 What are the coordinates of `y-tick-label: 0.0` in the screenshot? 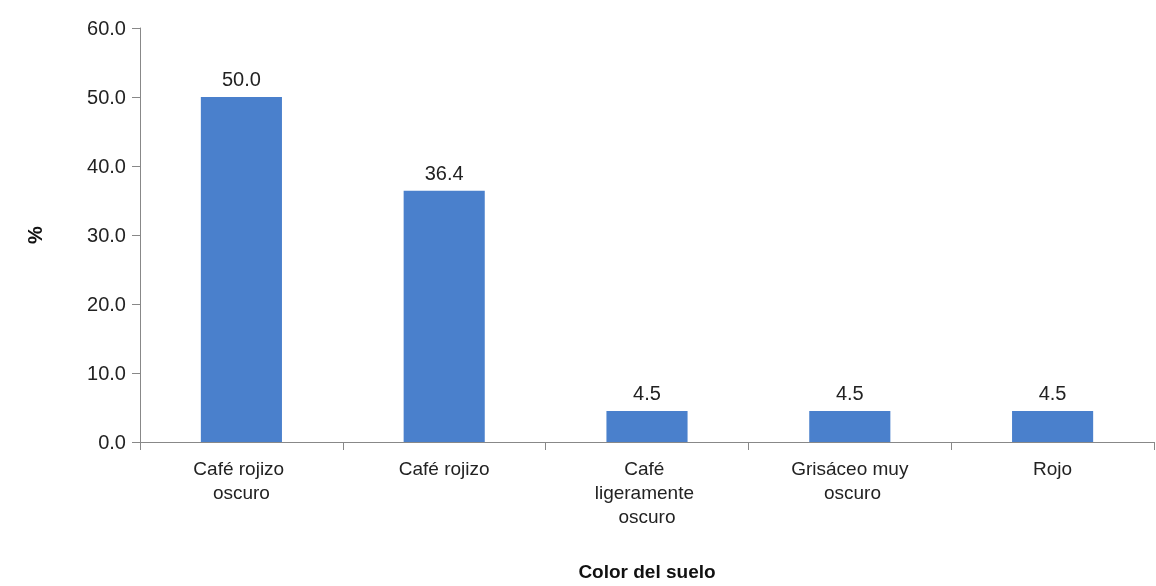 It's located at (112, 442).